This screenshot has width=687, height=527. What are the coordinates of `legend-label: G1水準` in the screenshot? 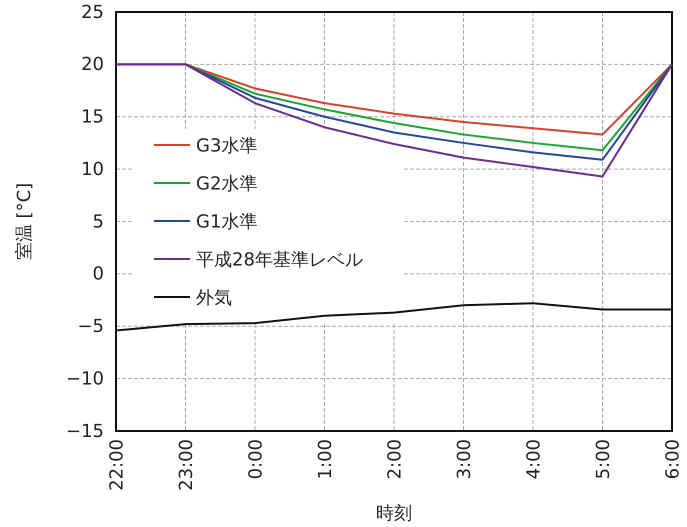 It's located at (227, 221).